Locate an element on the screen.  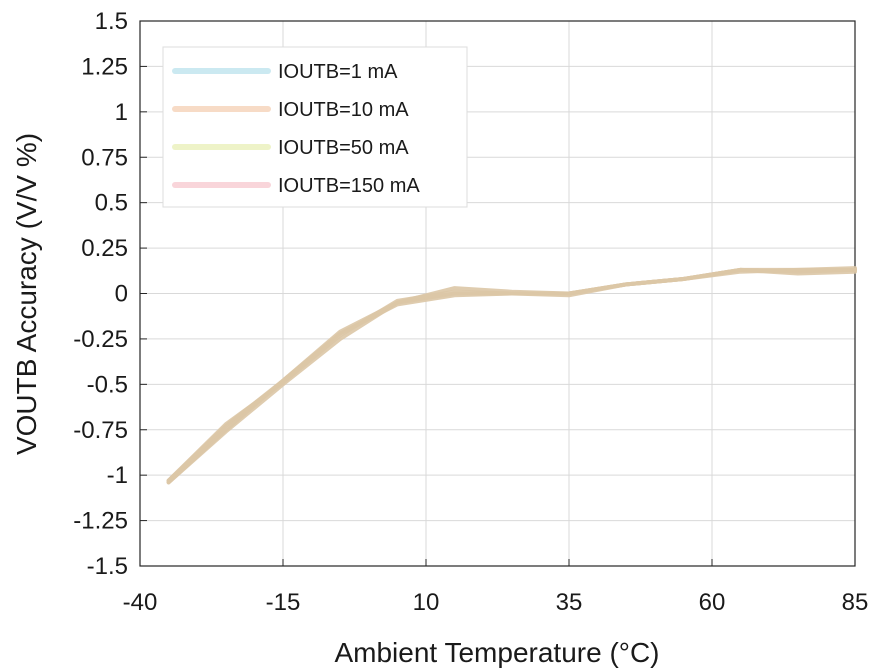
y-tick-label: 1.25 is located at coordinates (104, 66).